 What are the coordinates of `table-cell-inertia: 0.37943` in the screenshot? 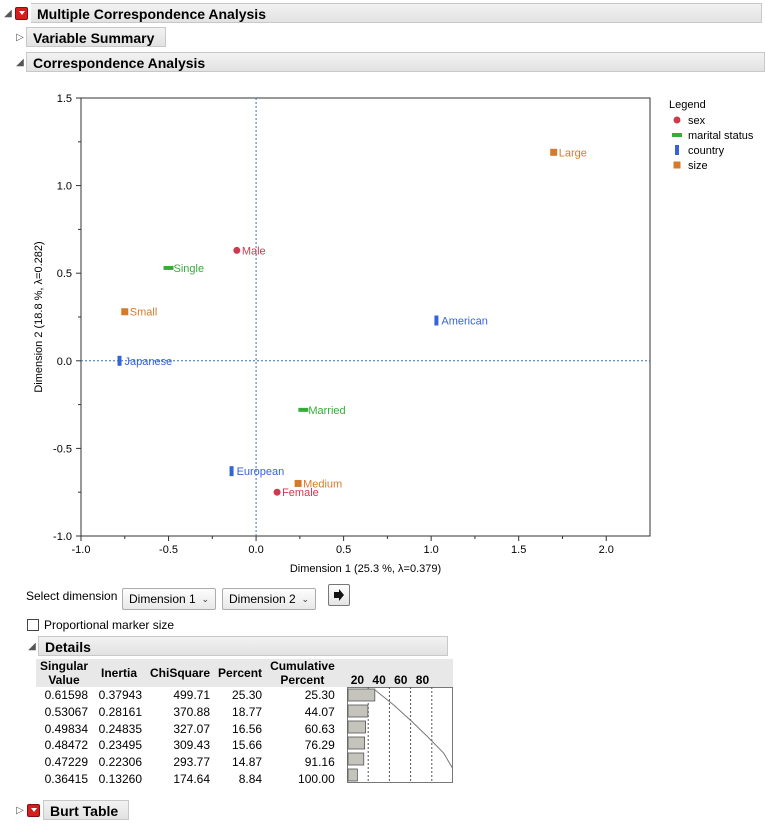 It's located at (120, 695).